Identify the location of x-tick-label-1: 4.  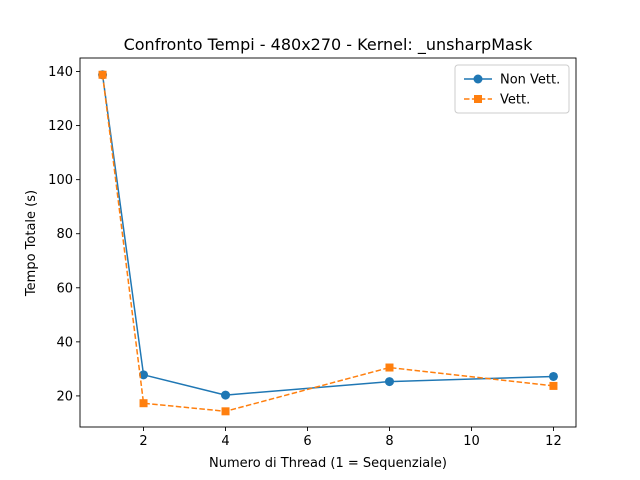
(225, 441).